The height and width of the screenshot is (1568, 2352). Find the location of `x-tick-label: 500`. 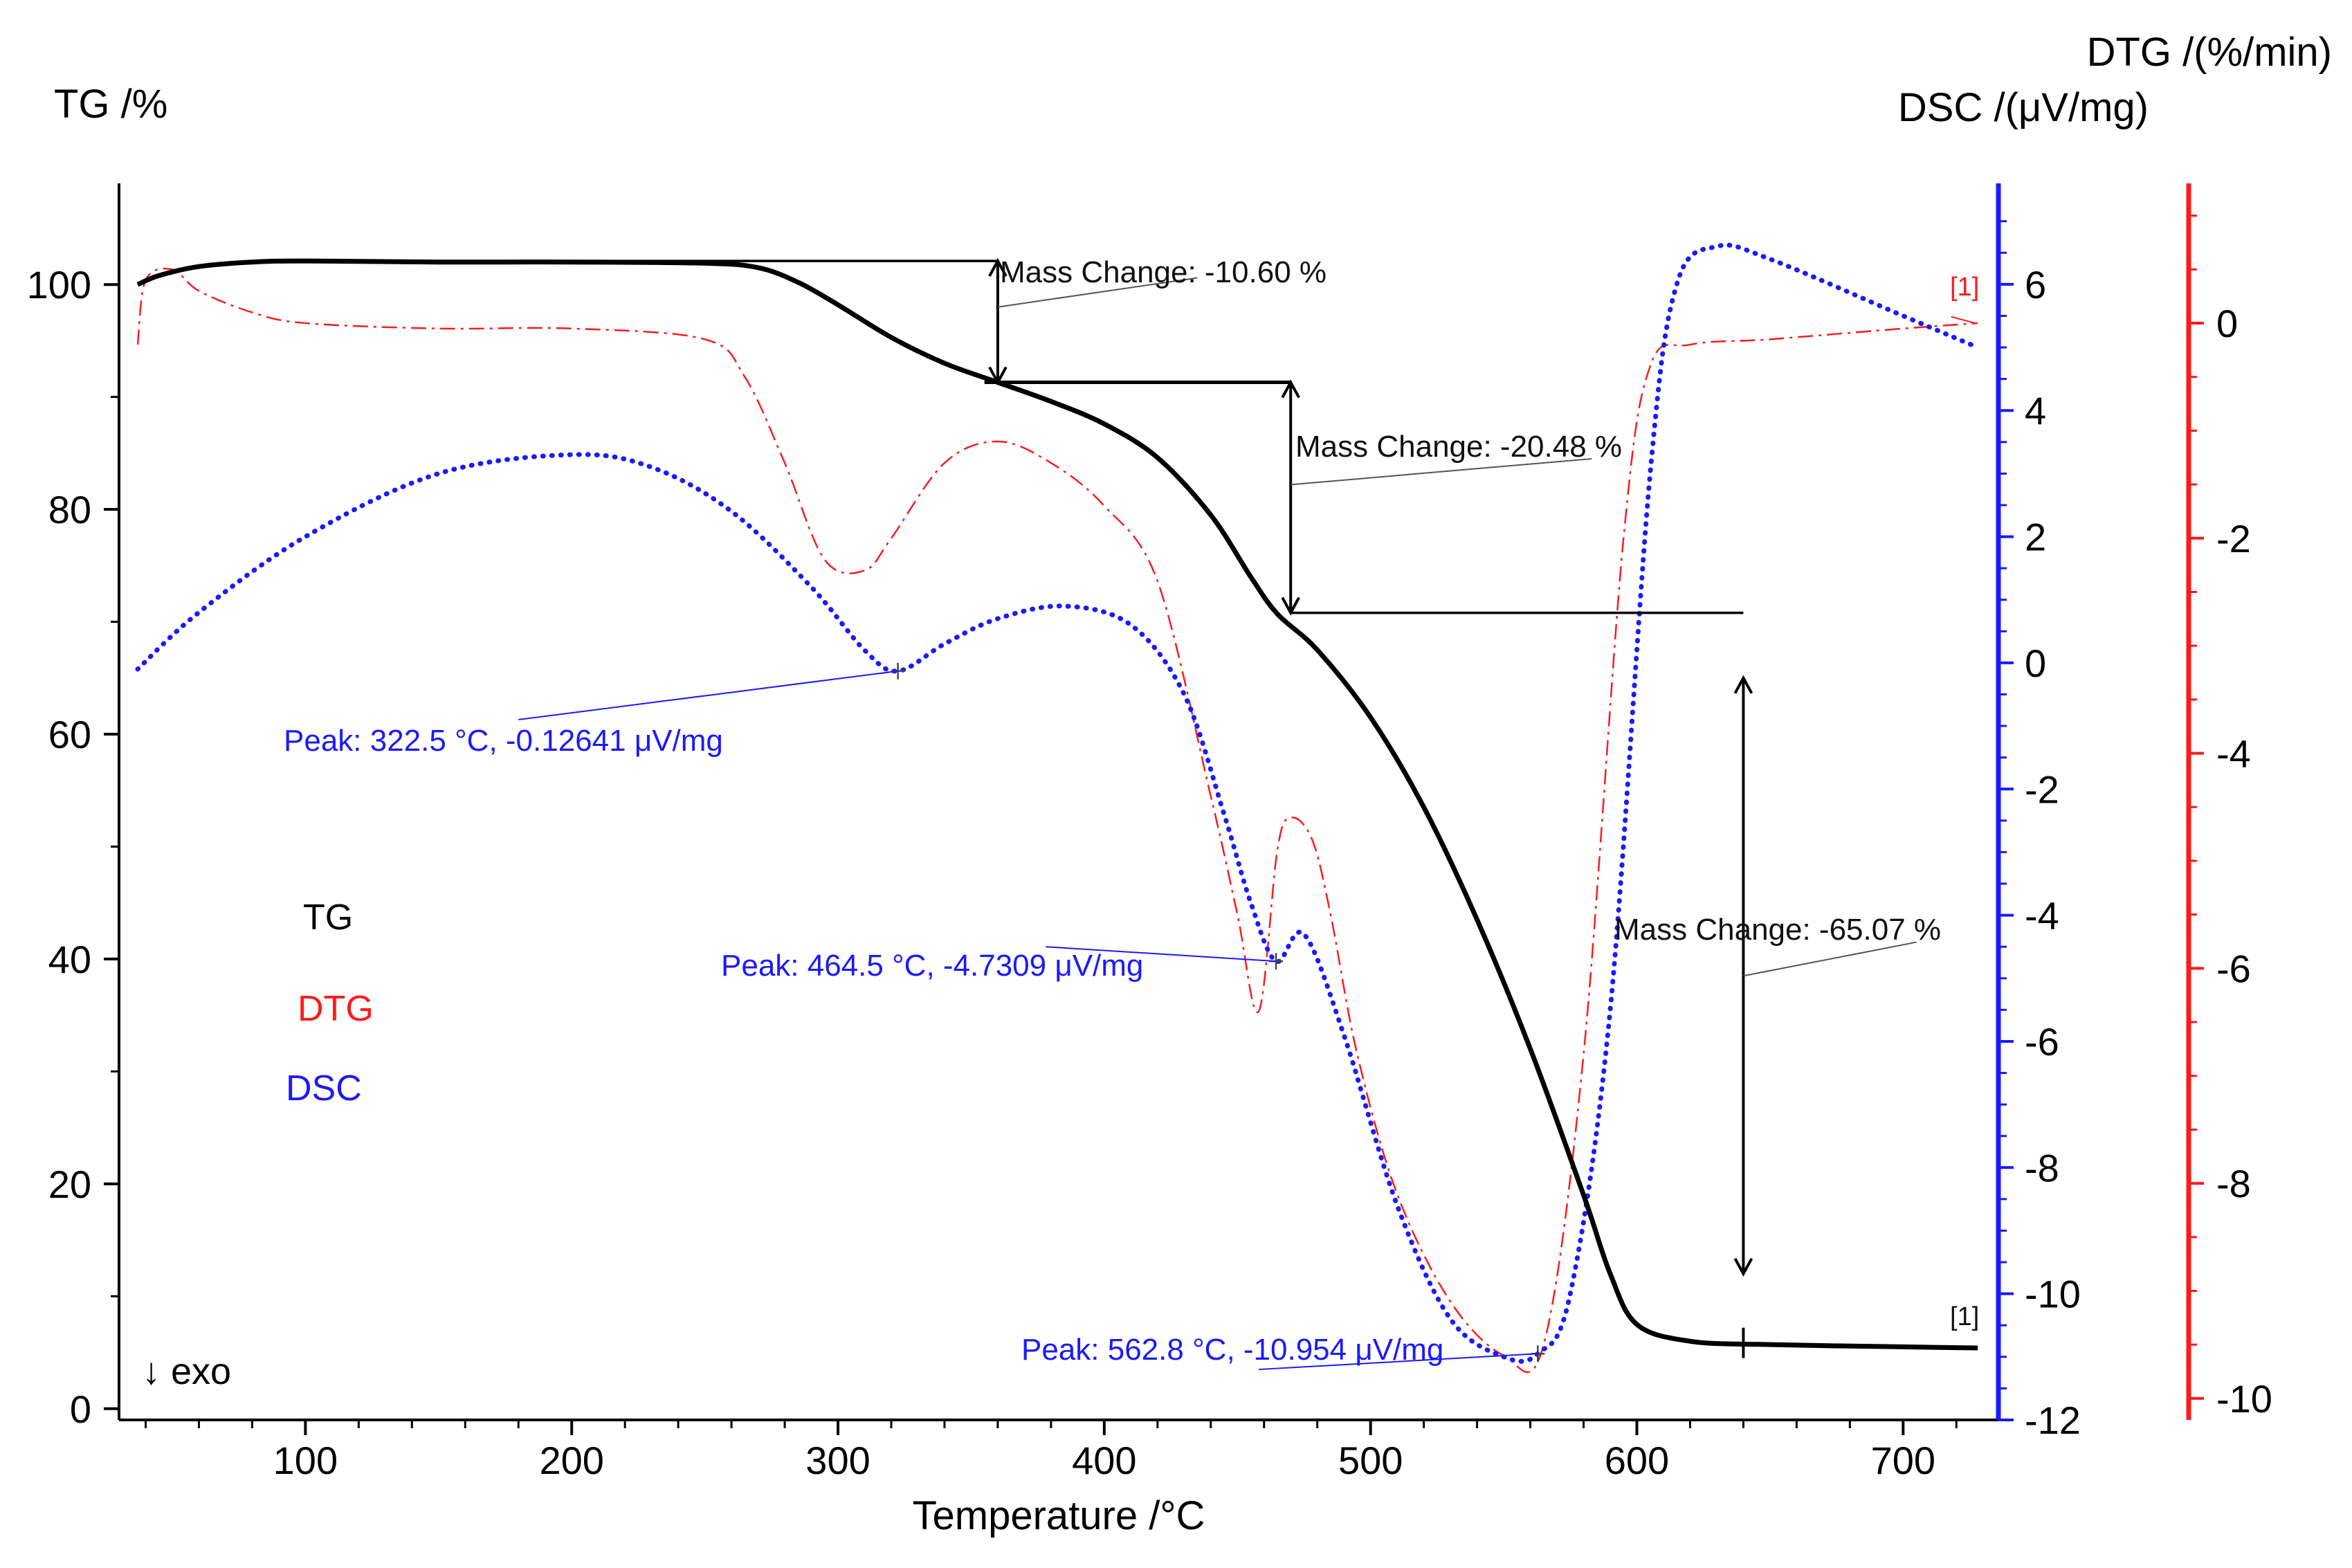

x-tick-label: 500 is located at coordinates (1370, 1460).